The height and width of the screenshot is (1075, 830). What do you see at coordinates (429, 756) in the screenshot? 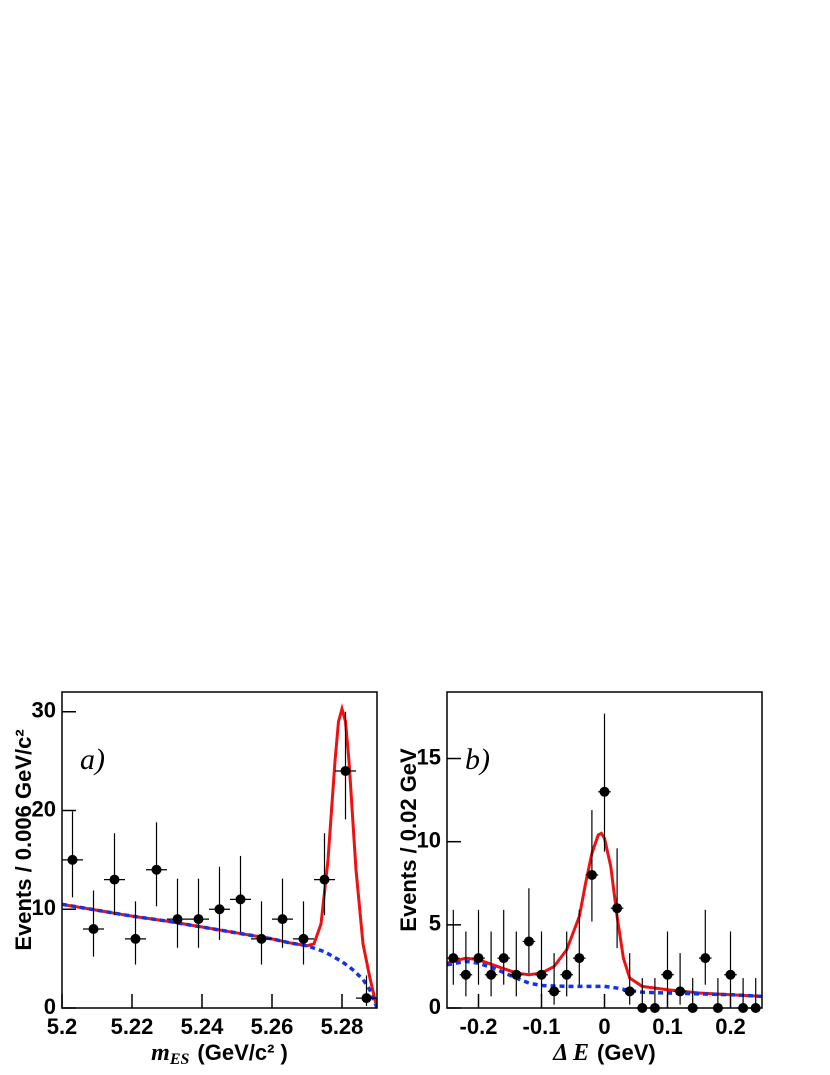
I see `y-tick-label: 15` at bounding box center [429, 756].